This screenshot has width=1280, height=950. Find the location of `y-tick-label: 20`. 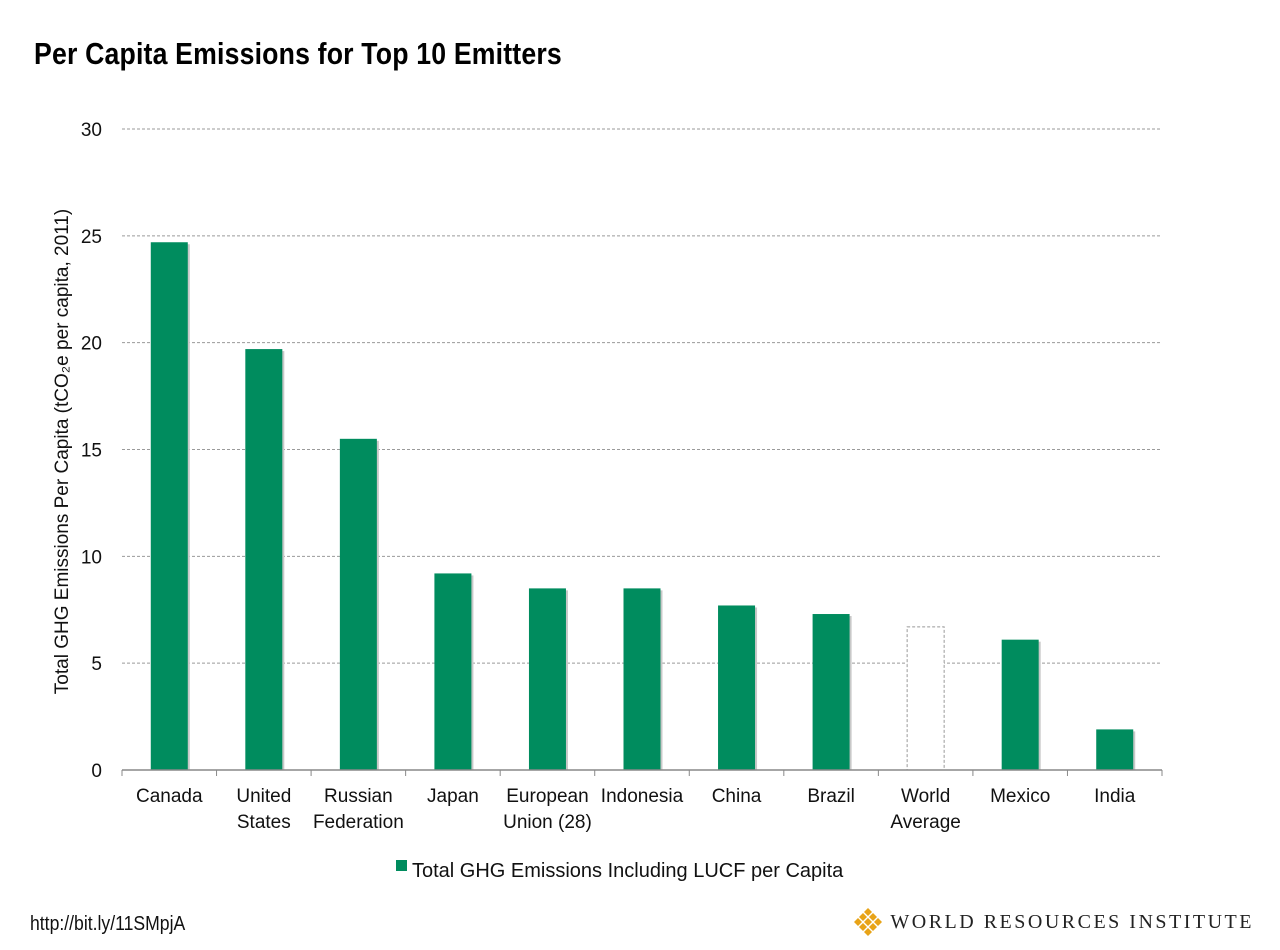

y-tick-label: 20 is located at coordinates (91, 344).